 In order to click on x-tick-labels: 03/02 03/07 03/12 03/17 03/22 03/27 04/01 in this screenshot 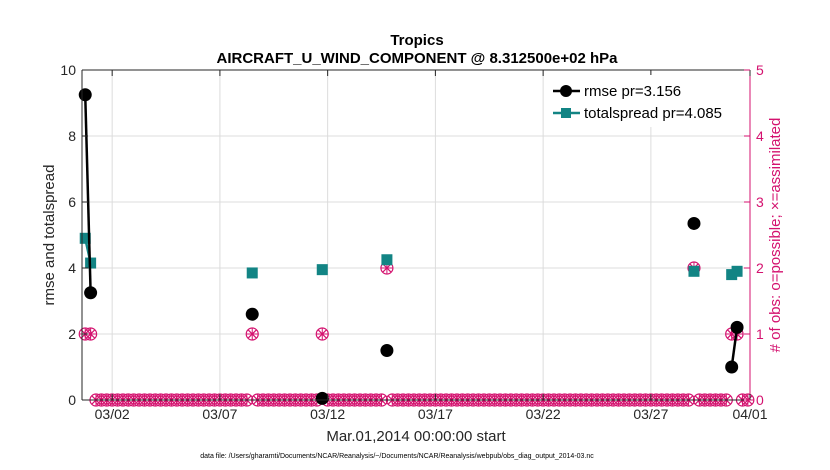, I will do `click(431, 414)`.